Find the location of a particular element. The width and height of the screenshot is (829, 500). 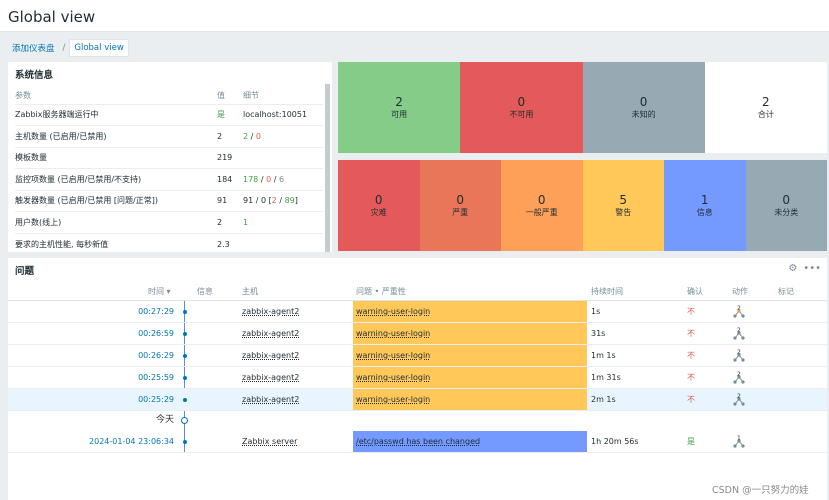

tile-label: 可用 is located at coordinates (399, 114).